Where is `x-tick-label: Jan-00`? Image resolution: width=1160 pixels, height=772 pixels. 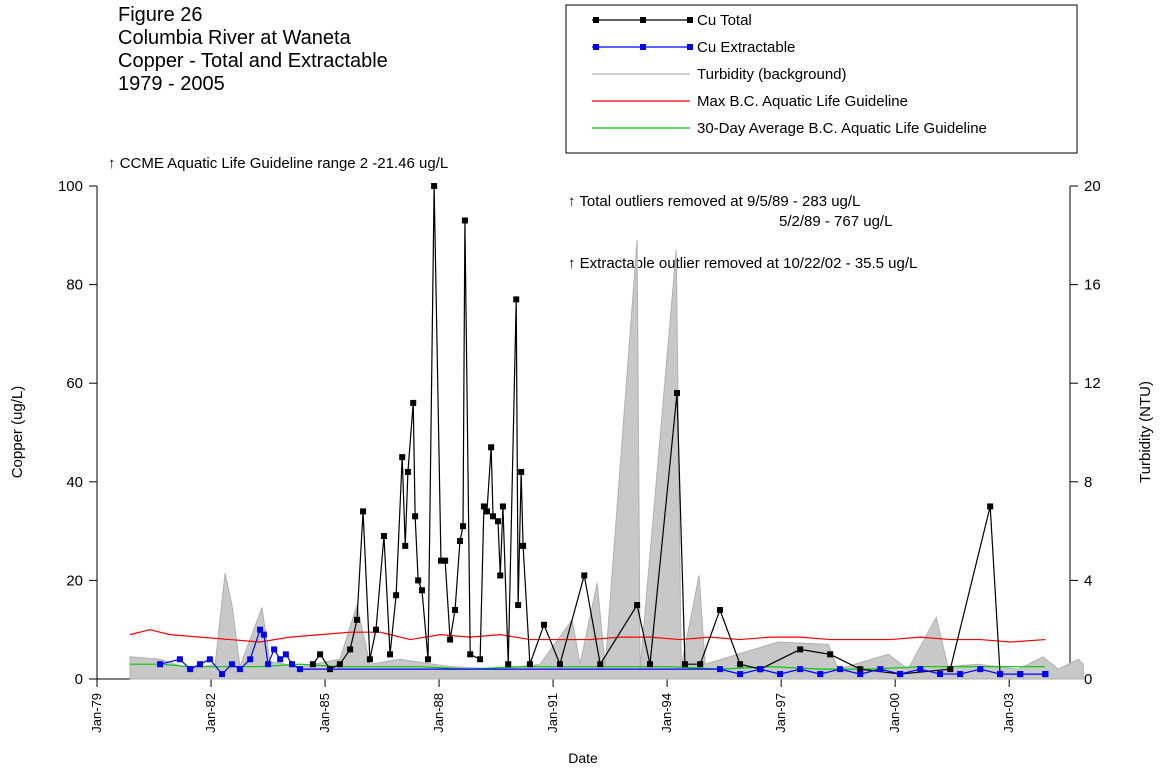 x-tick-label: Jan-00 is located at coordinates (894, 713).